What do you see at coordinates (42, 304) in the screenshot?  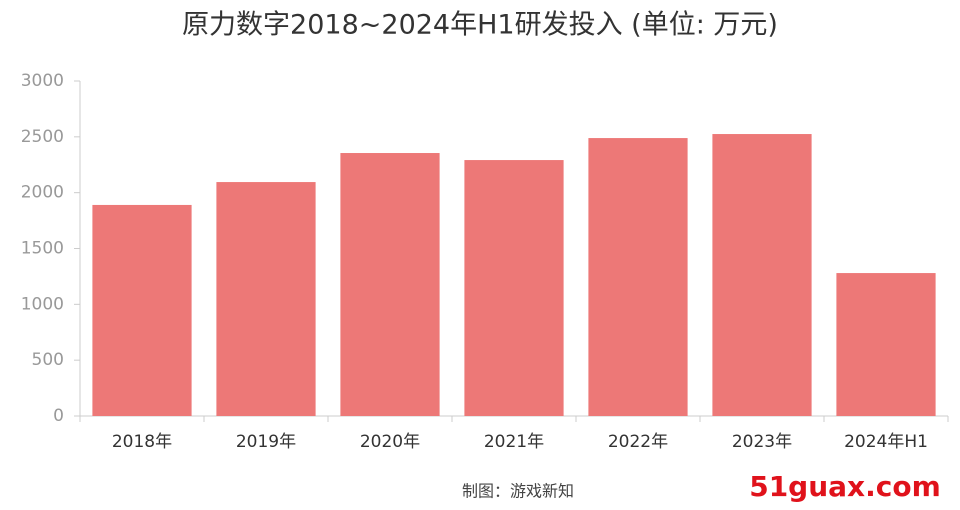 I see `y-tick-label: 1000` at bounding box center [42, 304].